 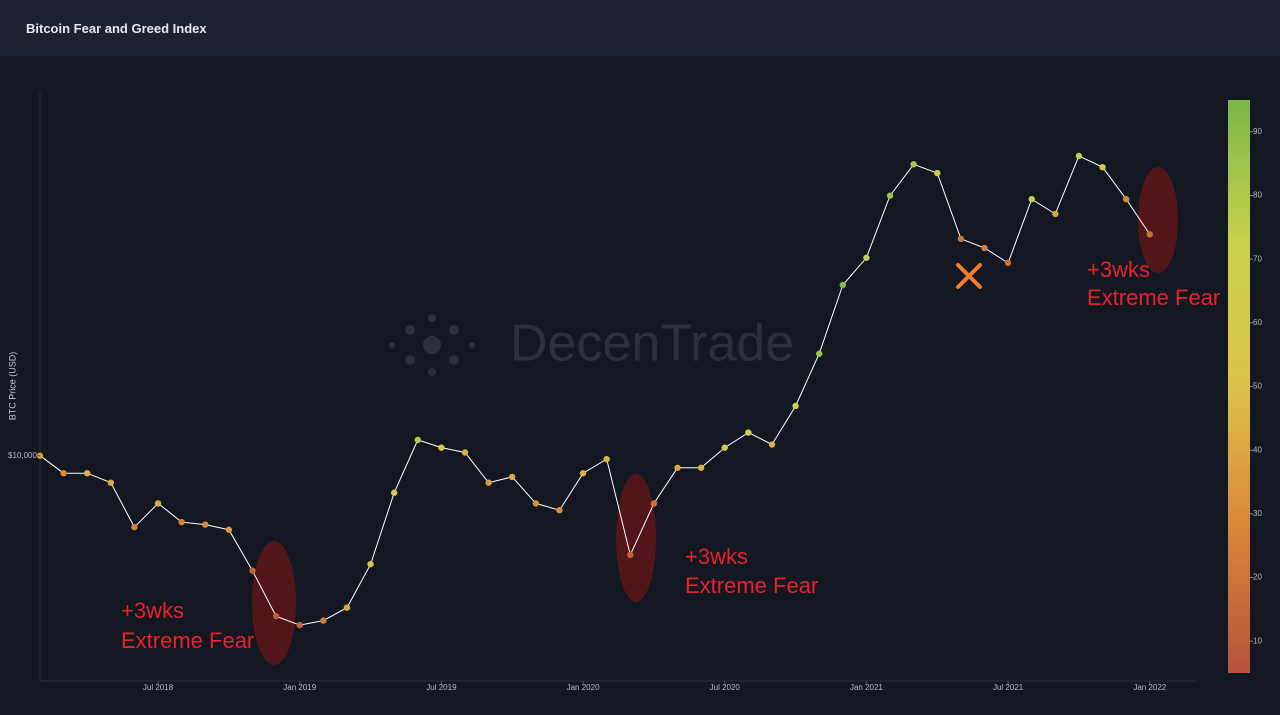 I want to click on colorbar-tick-label: 40, so click(x=1257, y=449).